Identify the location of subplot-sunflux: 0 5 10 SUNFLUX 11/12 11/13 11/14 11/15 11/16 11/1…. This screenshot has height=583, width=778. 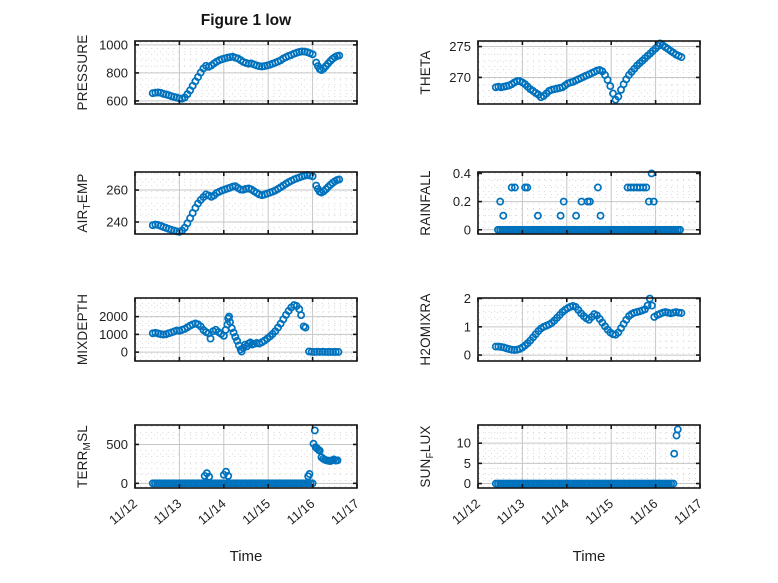
(558, 500).